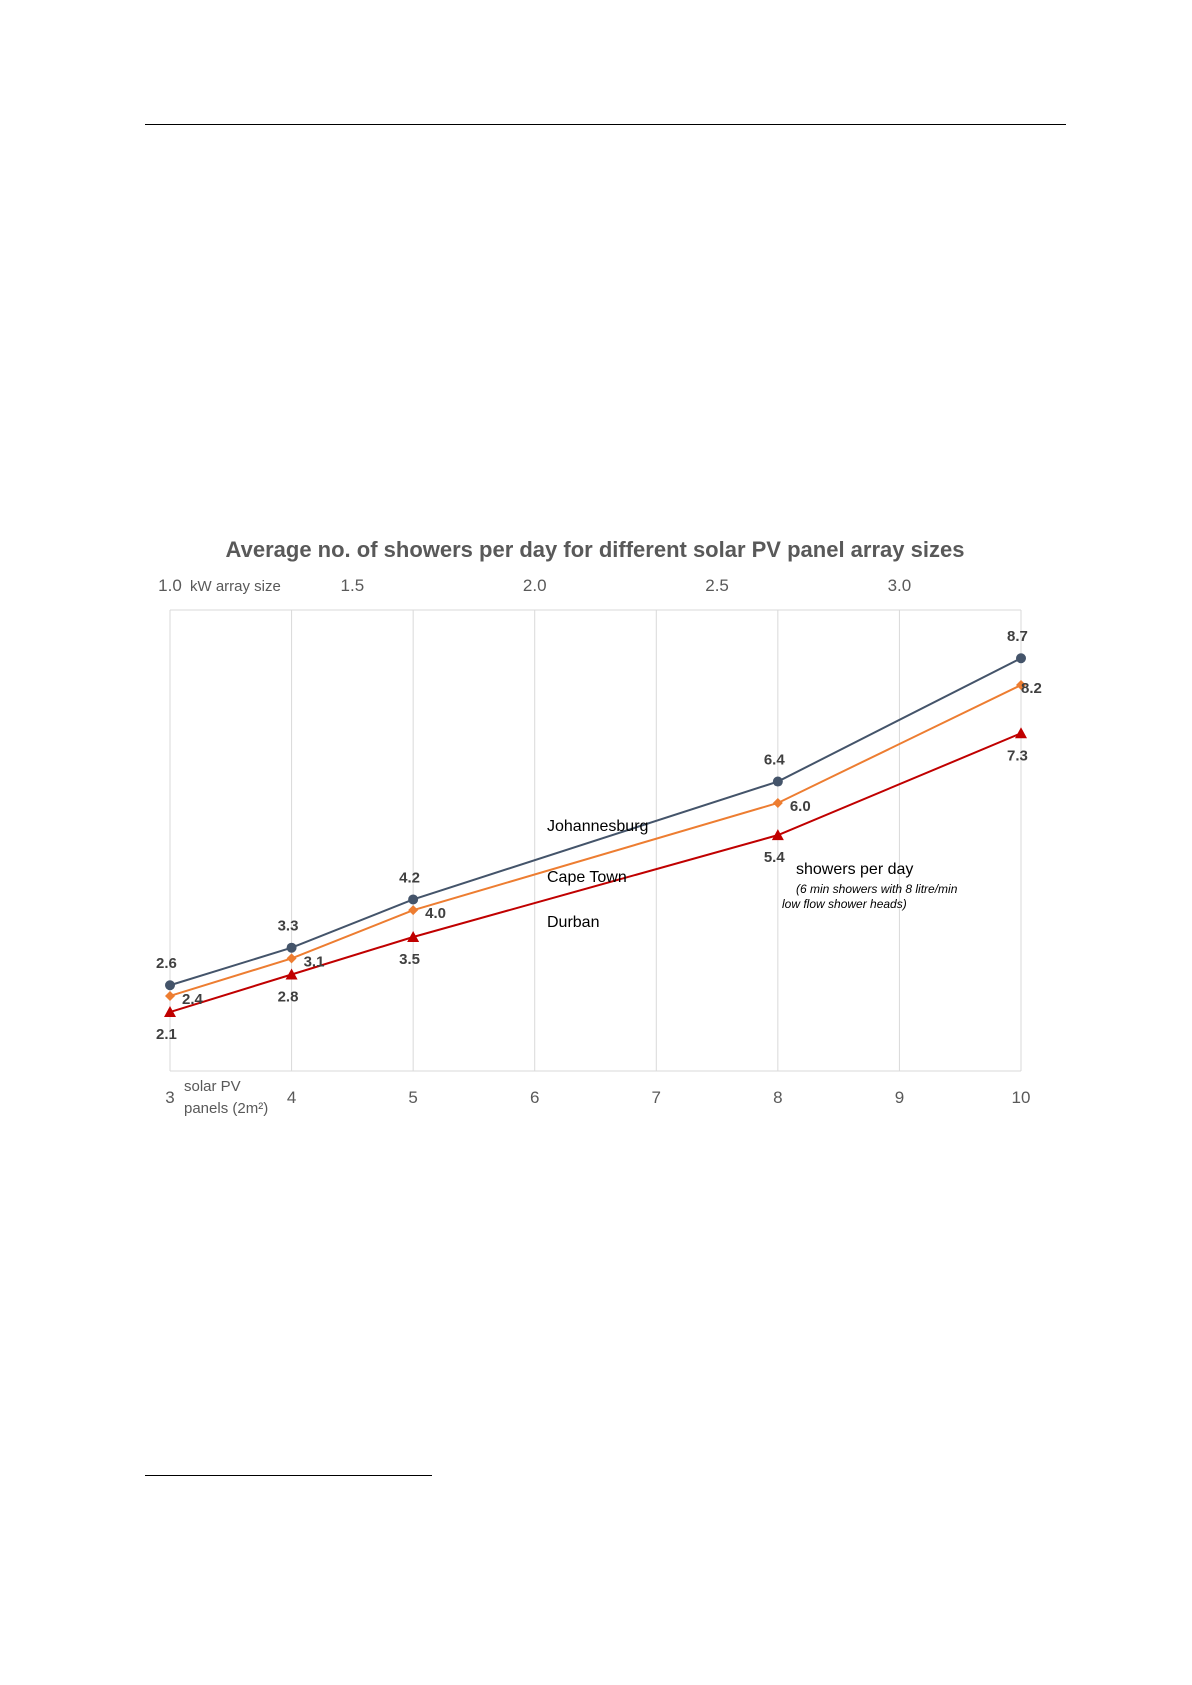 Image resolution: width=1192 pixels, height=1685 pixels. What do you see at coordinates (288, 926) in the screenshot?
I see `data-label-johannesburg-1: 3.3` at bounding box center [288, 926].